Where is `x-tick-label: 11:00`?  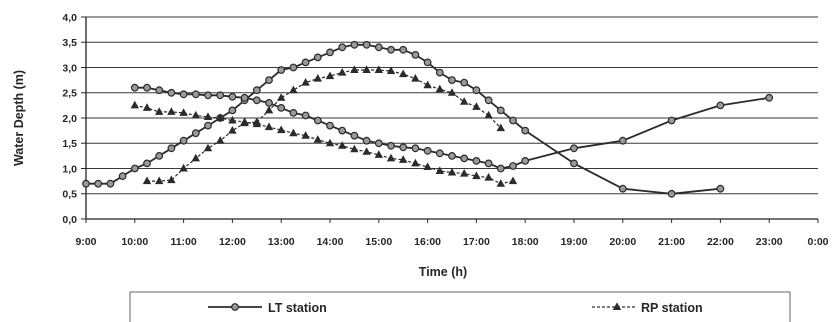
x-tick-label: 11:00 is located at coordinates (183, 242).